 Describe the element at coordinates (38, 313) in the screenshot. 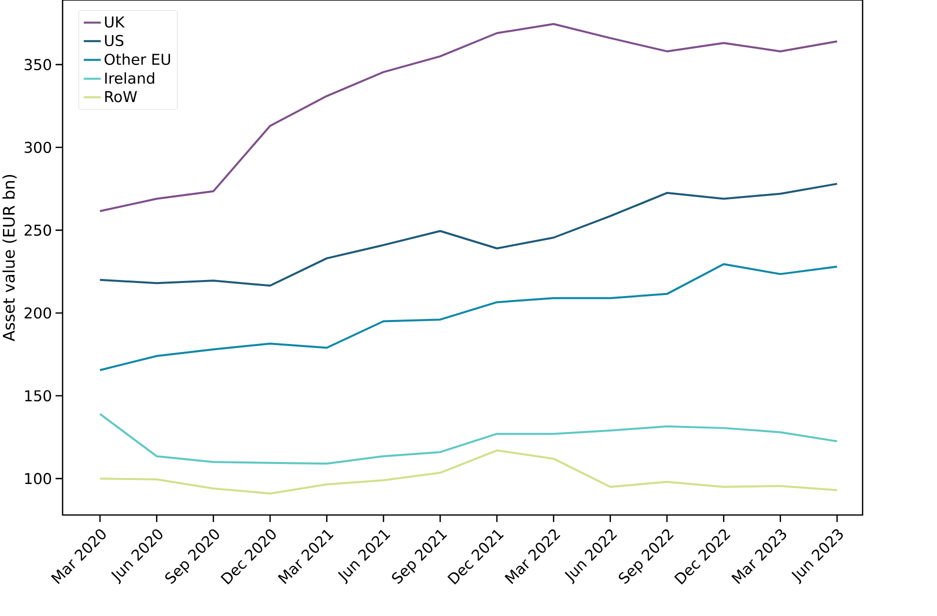

I see `y-tick-label: 200` at that location.